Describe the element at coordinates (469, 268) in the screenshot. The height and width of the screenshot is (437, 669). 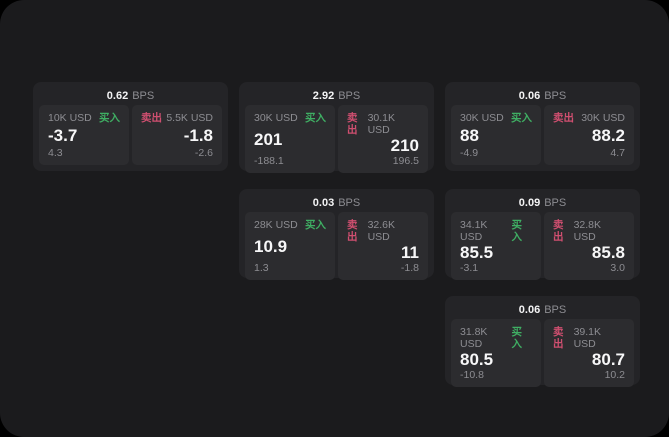
I see `buy-delta: -3.1` at that location.